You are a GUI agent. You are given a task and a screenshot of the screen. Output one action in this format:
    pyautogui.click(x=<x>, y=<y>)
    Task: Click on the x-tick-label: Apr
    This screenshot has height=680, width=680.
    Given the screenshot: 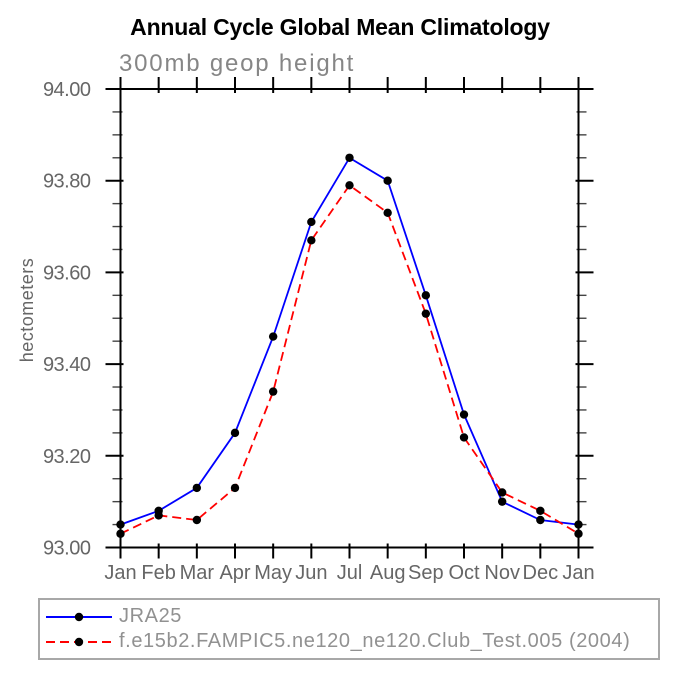 What is the action you would take?
    pyautogui.click(x=234, y=573)
    